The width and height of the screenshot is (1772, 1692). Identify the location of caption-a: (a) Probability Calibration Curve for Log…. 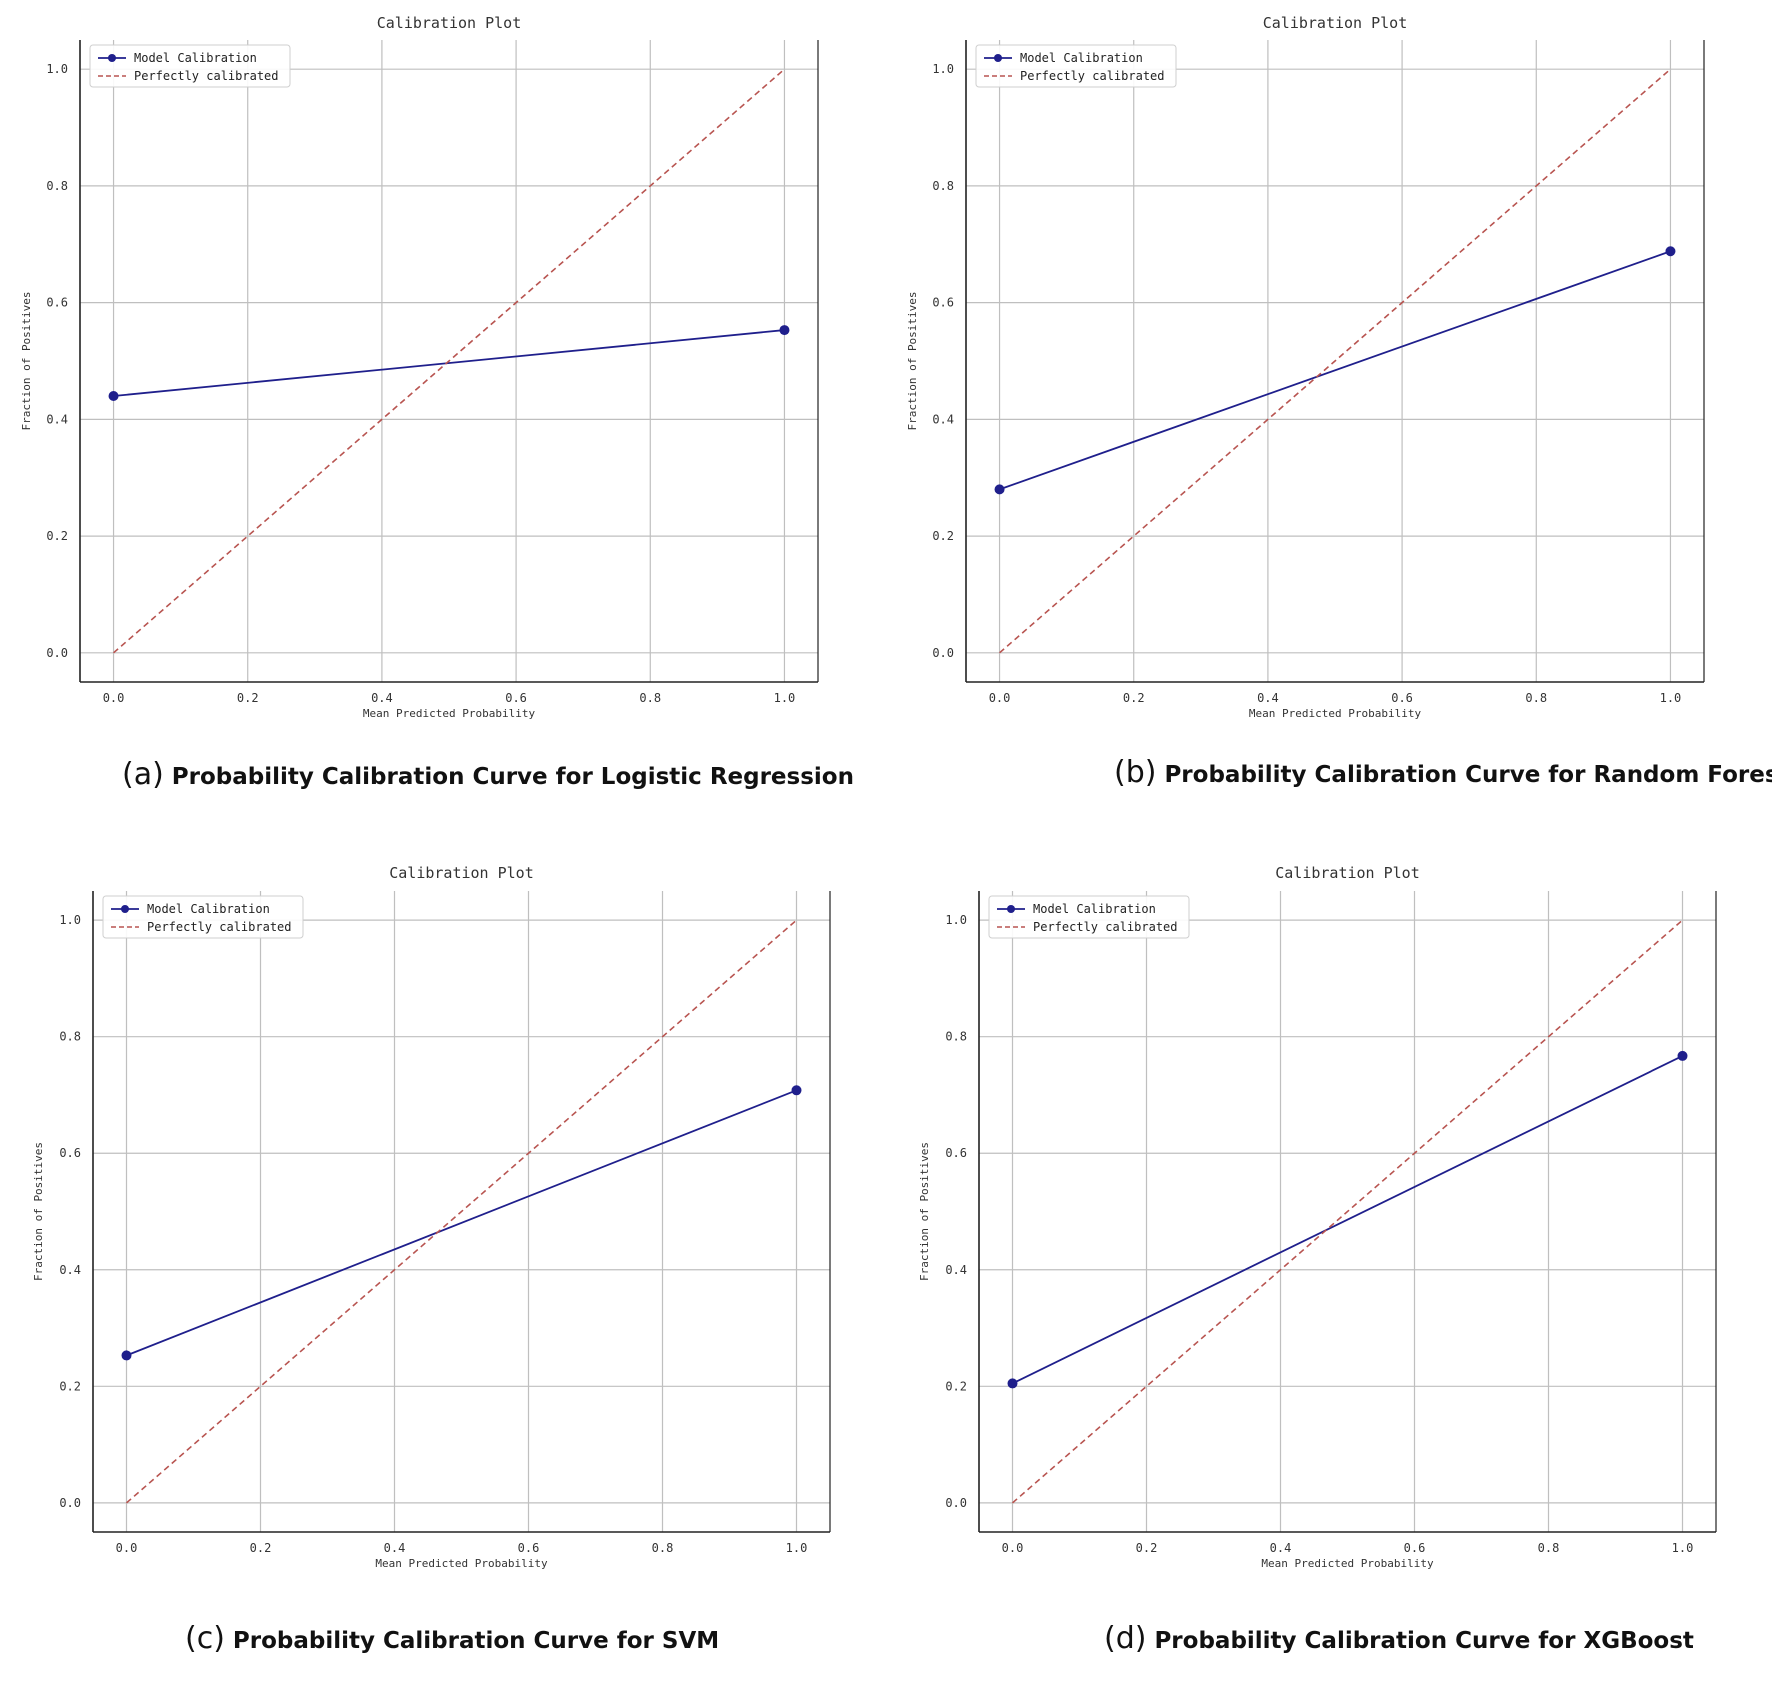
(488, 774).